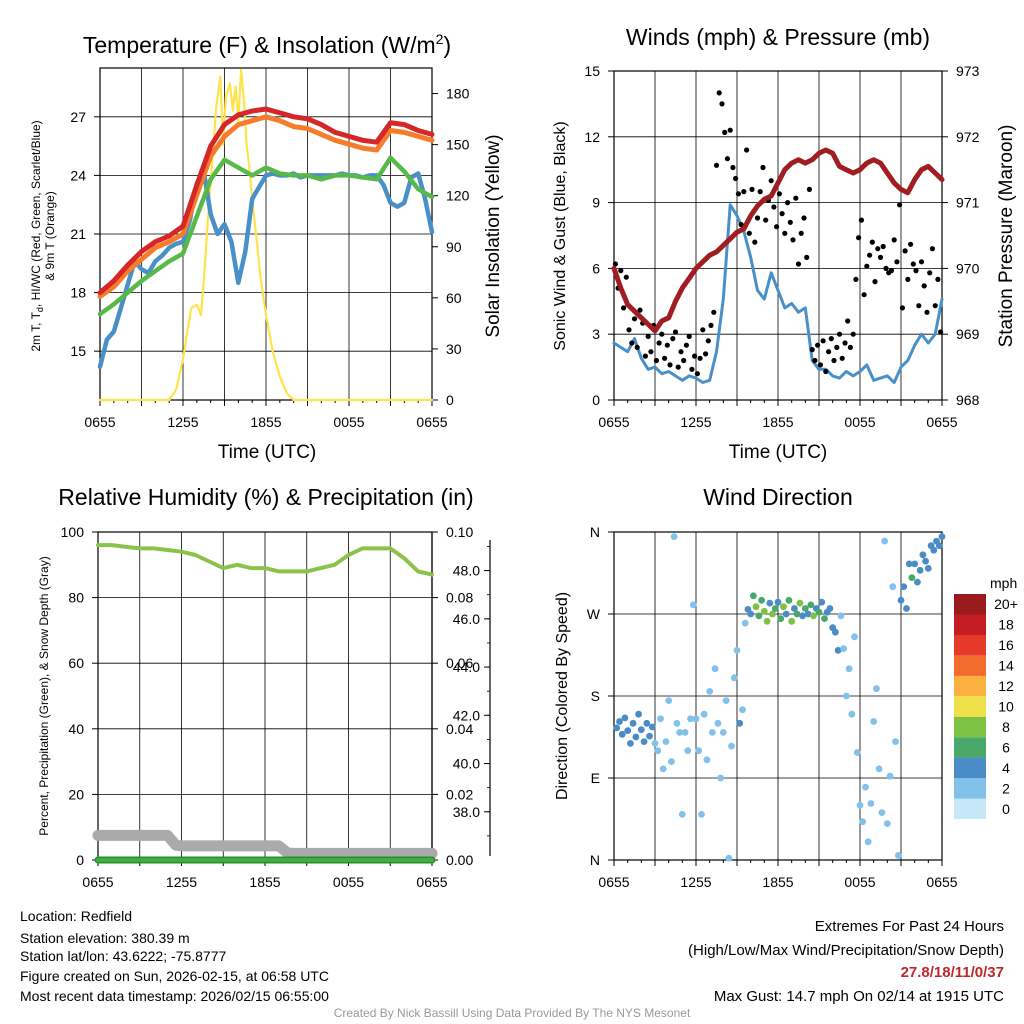 This screenshot has height=1024, width=1024. What do you see at coordinates (613, 882) in the screenshot?
I see `wdir-xtick-label: 0655` at bounding box center [613, 882].